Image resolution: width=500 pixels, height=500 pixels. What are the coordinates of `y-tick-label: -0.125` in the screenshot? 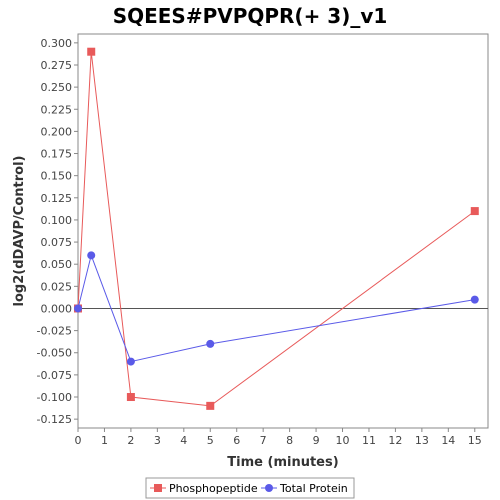 It's located at (54, 419).